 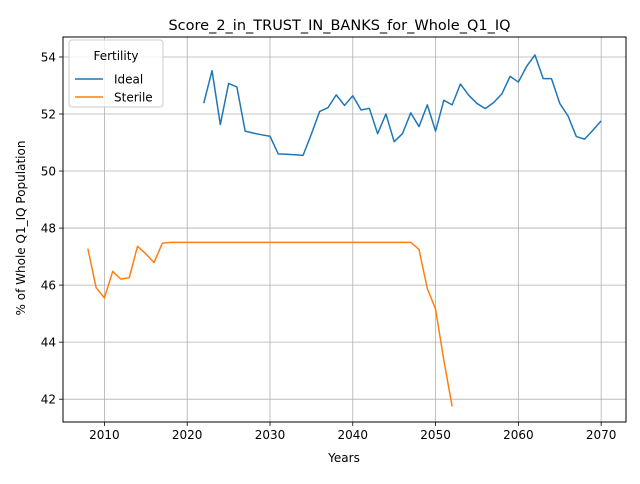 I want to click on x-tick-label: 2020, so click(x=187, y=435).